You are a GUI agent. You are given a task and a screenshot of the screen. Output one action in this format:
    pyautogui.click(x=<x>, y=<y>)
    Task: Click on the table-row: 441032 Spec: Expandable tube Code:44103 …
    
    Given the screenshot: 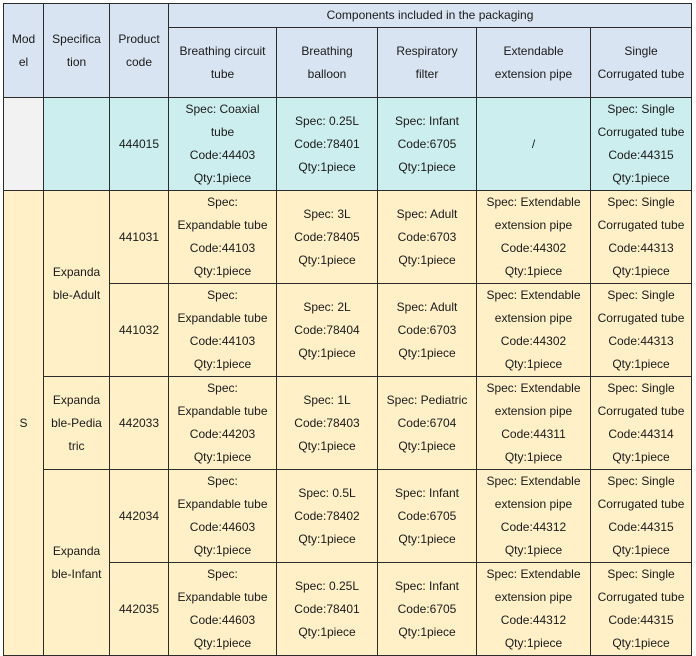 What is the action you would take?
    pyautogui.click(x=348, y=330)
    